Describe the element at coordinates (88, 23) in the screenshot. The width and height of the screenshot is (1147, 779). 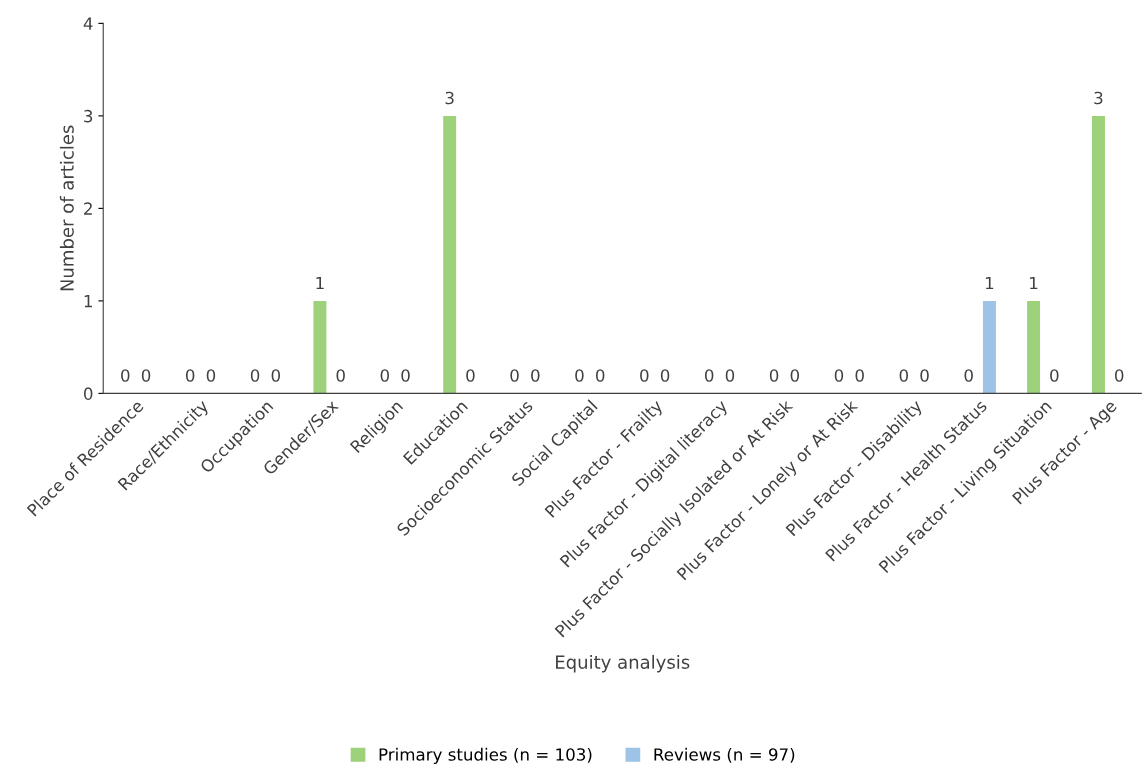
I see `y-tick-label: 4` at that location.